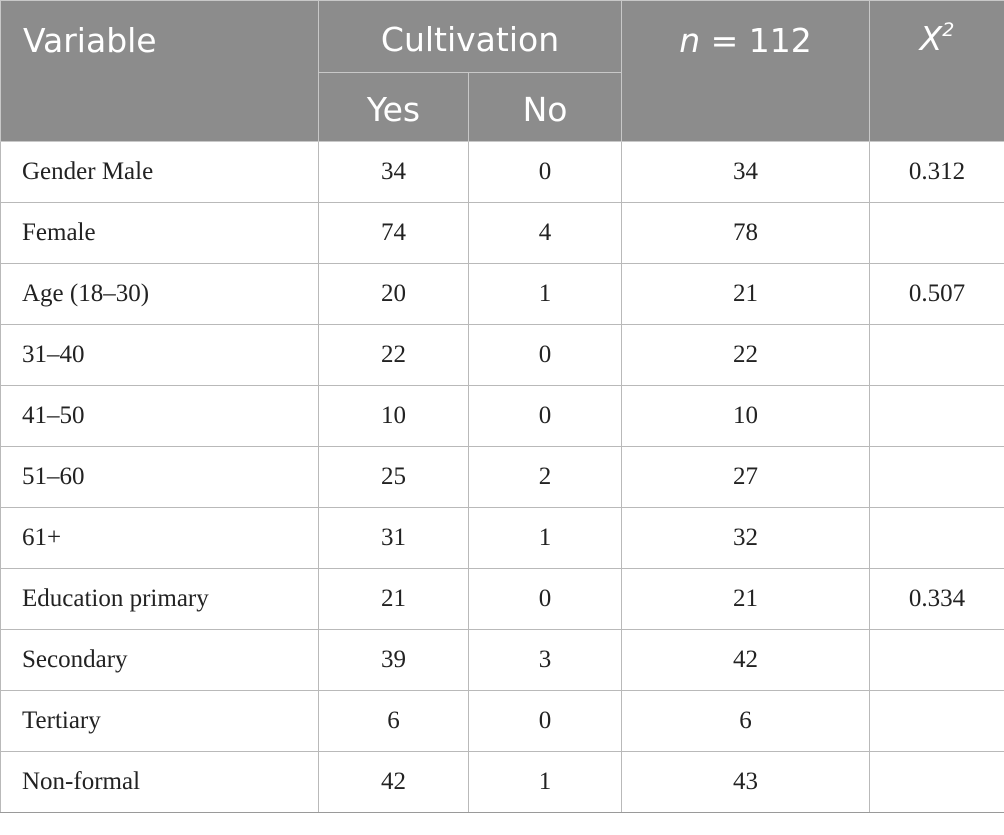 The image size is (1004, 835). I want to click on chi-square-cell: 0.334, so click(936, 599).